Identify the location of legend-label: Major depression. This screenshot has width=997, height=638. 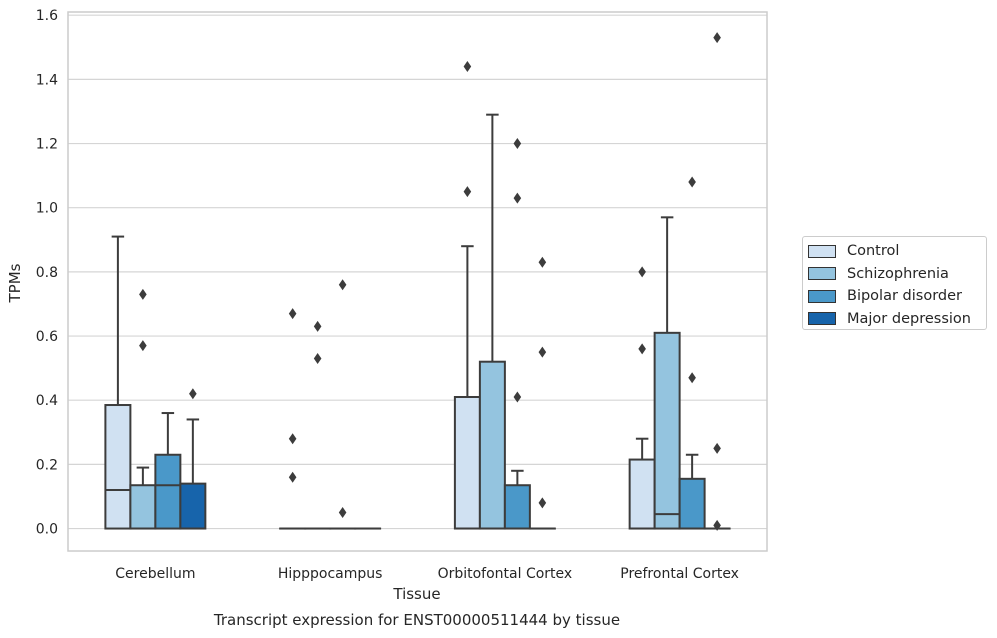
(909, 318).